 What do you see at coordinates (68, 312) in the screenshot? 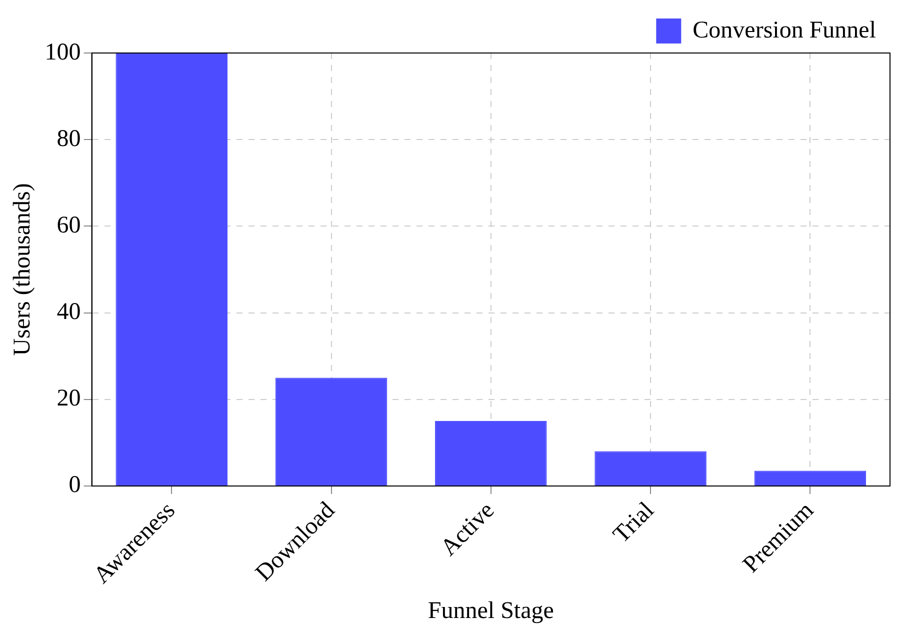
I see `y-tick-label: 40` at bounding box center [68, 312].